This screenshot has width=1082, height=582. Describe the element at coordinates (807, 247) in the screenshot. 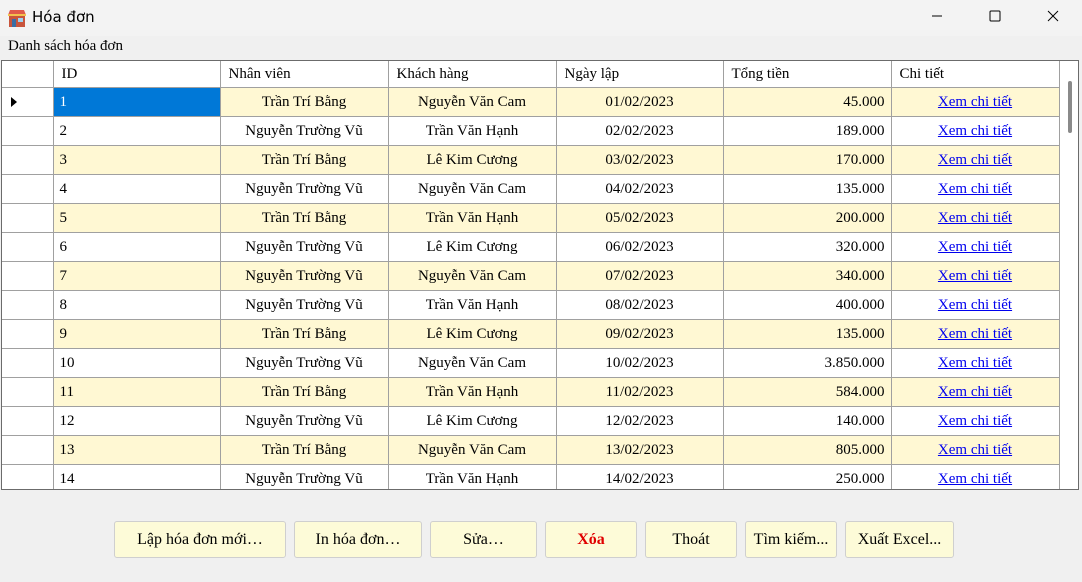

I see `cell-total: 320.000` at that location.